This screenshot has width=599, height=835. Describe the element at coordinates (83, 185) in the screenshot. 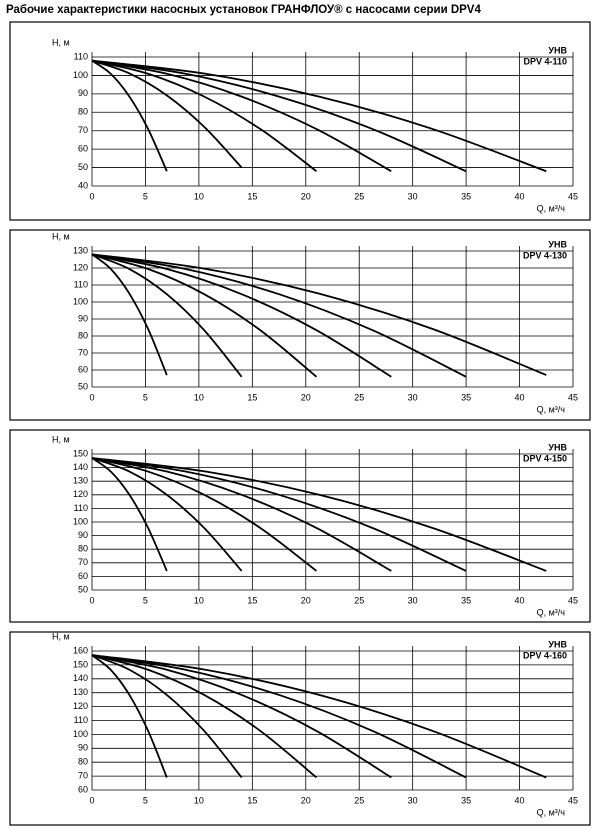

I see `y-tick-label: 40` at that location.